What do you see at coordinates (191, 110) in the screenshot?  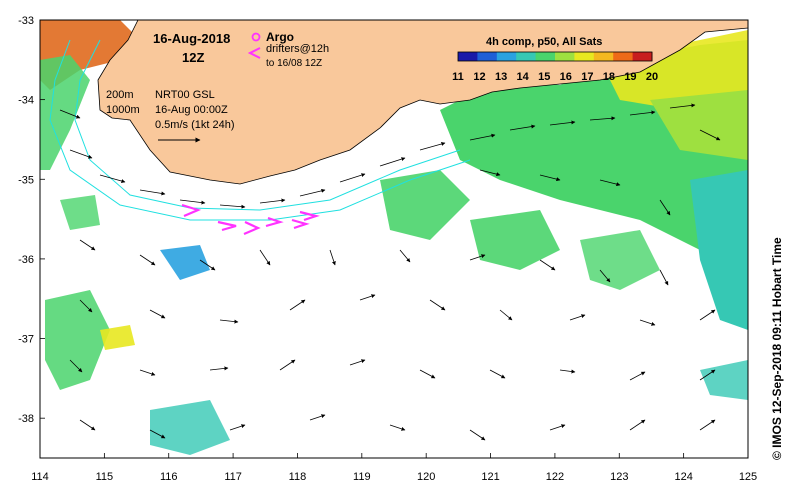 I see `time-label: 16-Aug 00:00Z` at bounding box center [191, 110].